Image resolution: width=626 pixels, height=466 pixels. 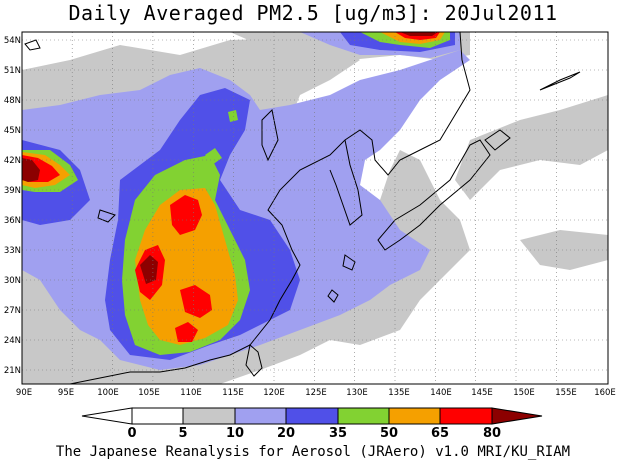 What do you see at coordinates (235, 433) in the screenshot?
I see `colorbar-label: 10` at bounding box center [235, 433].